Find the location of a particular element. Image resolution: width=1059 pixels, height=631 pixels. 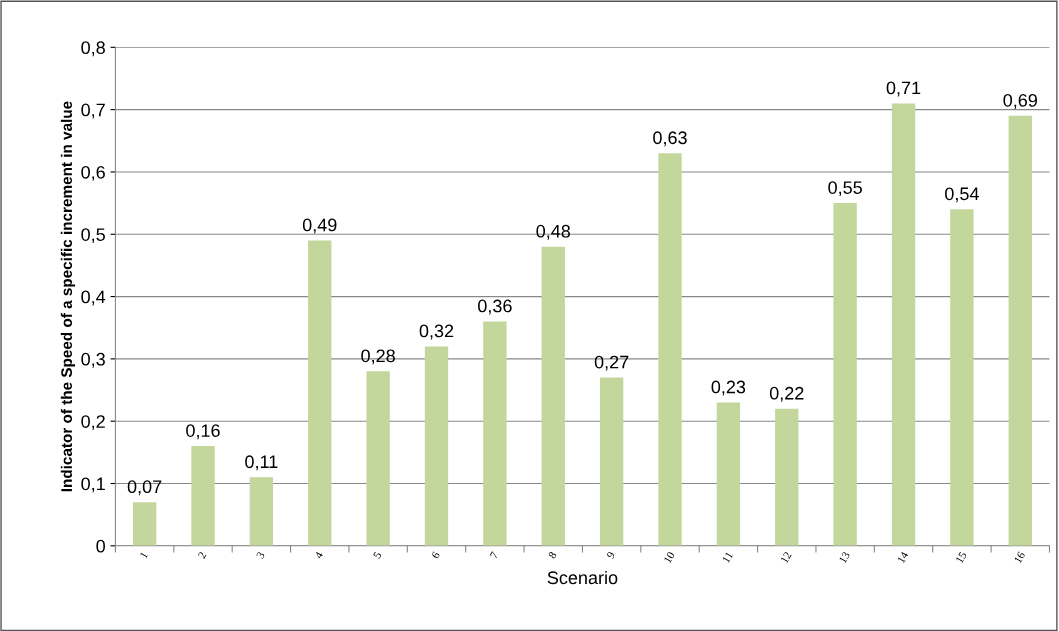

data-label: 0,49 is located at coordinates (319, 226).